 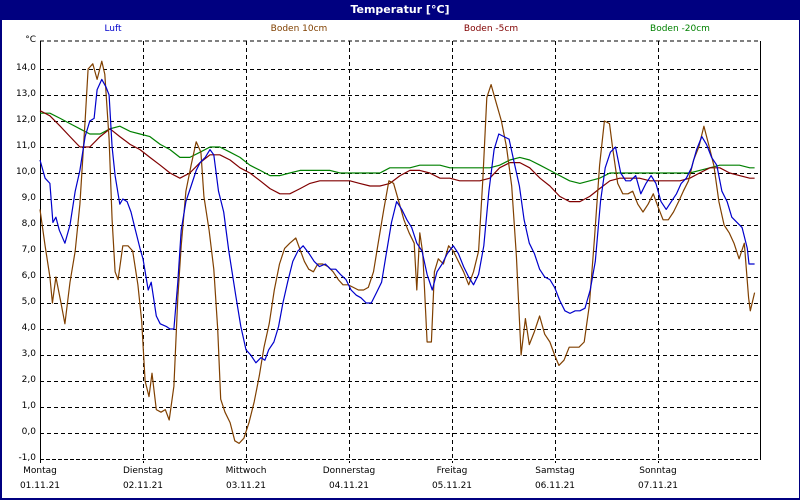 I want to click on x-day-label: Freitag, so click(x=452, y=471).